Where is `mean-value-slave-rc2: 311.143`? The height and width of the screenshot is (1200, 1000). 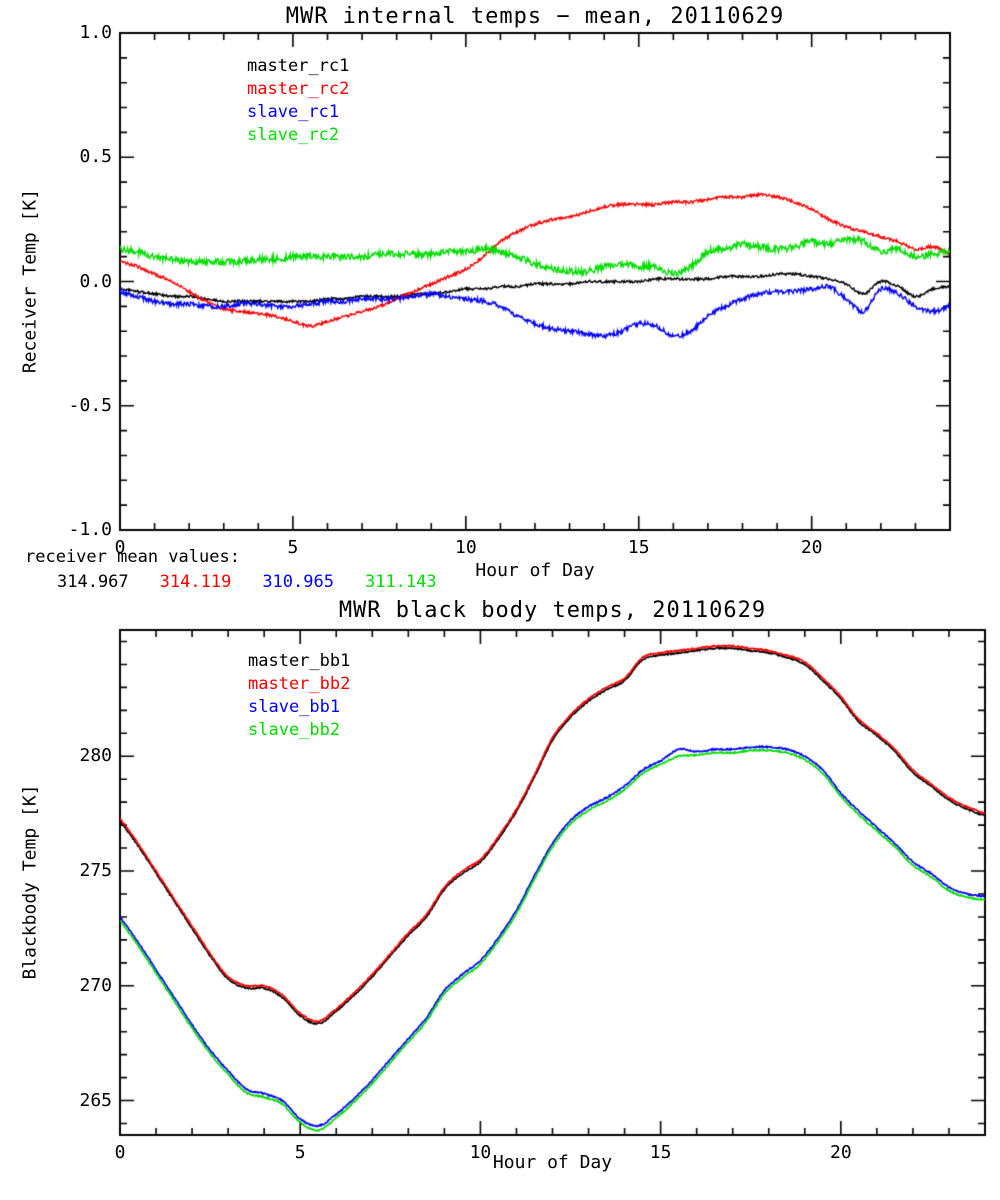 mean-value-slave-rc2: 311.143 is located at coordinates (400, 582).